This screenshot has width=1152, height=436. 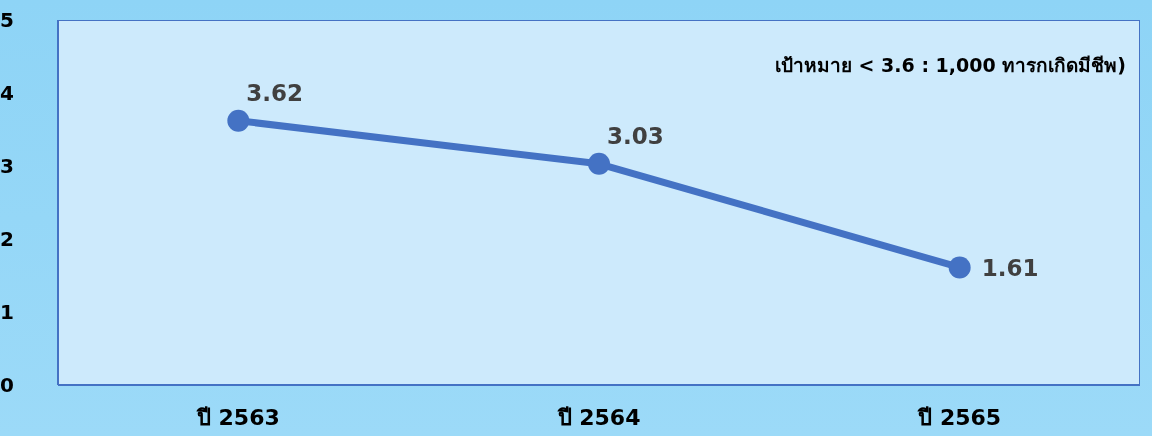 I want to click on y-tick-label: 4, so click(x=7, y=93).